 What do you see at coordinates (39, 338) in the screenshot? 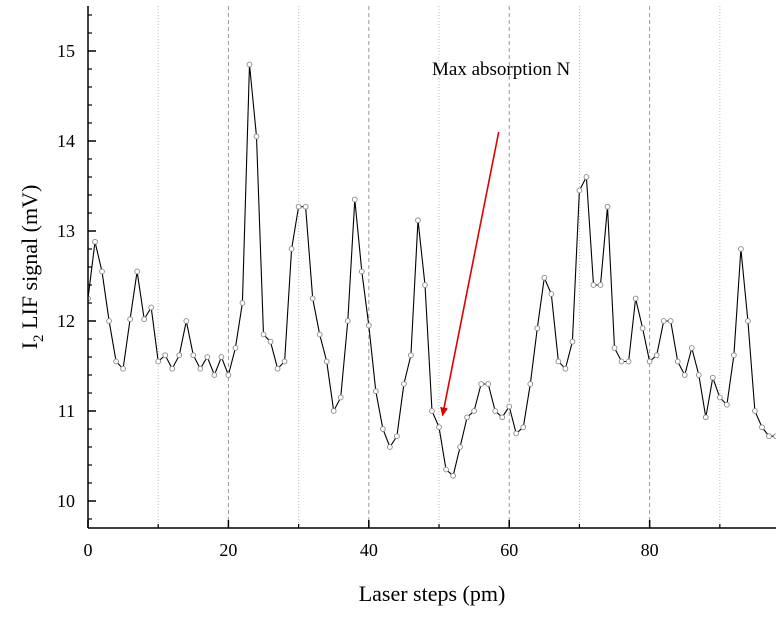
I see `y-axis-title-subscript: 2` at bounding box center [39, 338].